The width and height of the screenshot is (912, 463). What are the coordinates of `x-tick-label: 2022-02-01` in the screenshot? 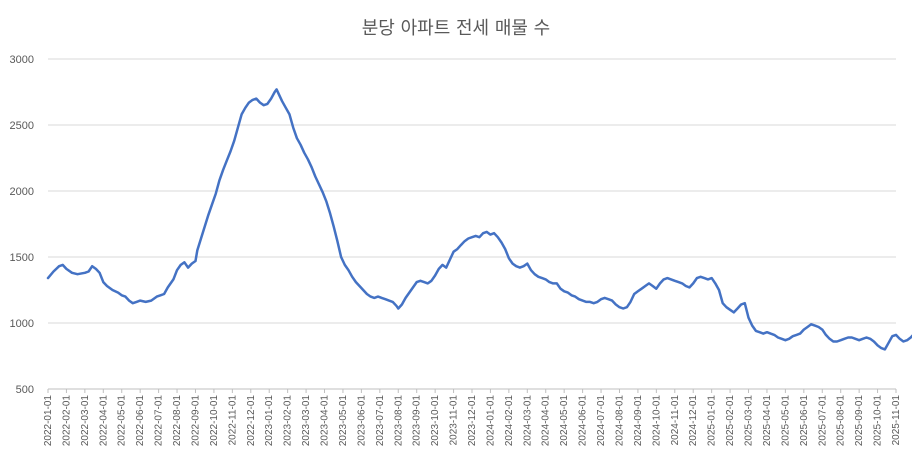 It's located at (66, 421).